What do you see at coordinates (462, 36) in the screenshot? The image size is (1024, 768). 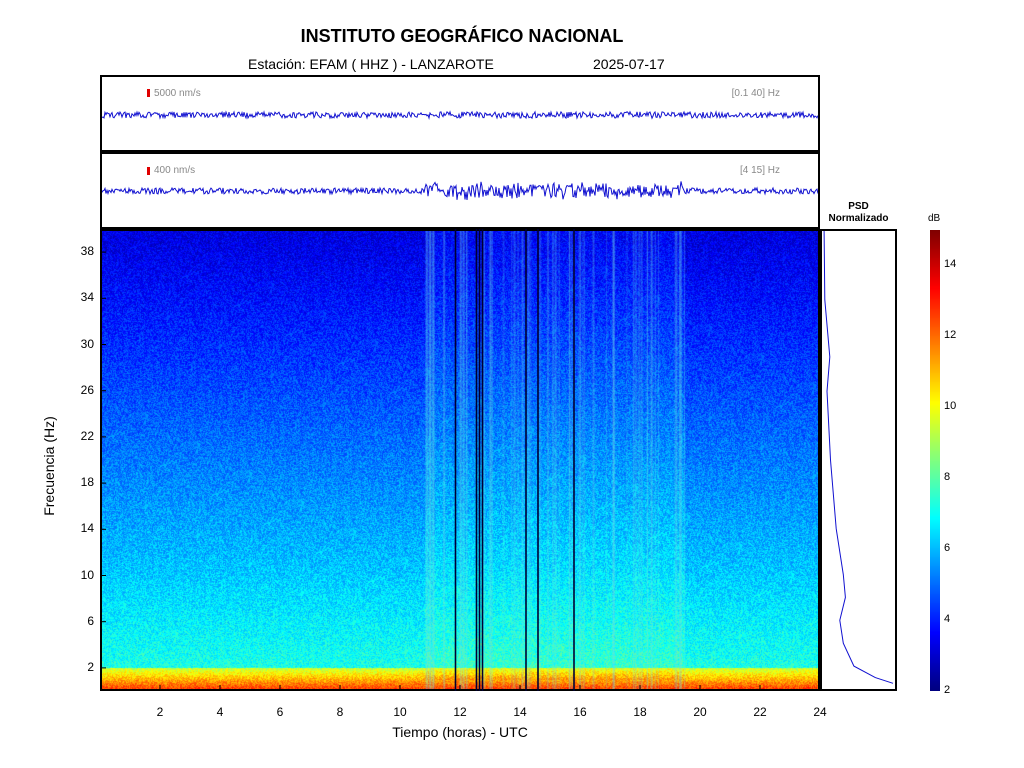 I see `chart-title: INSTITUTO GEOGRÁFICO NACIONAL` at bounding box center [462, 36].